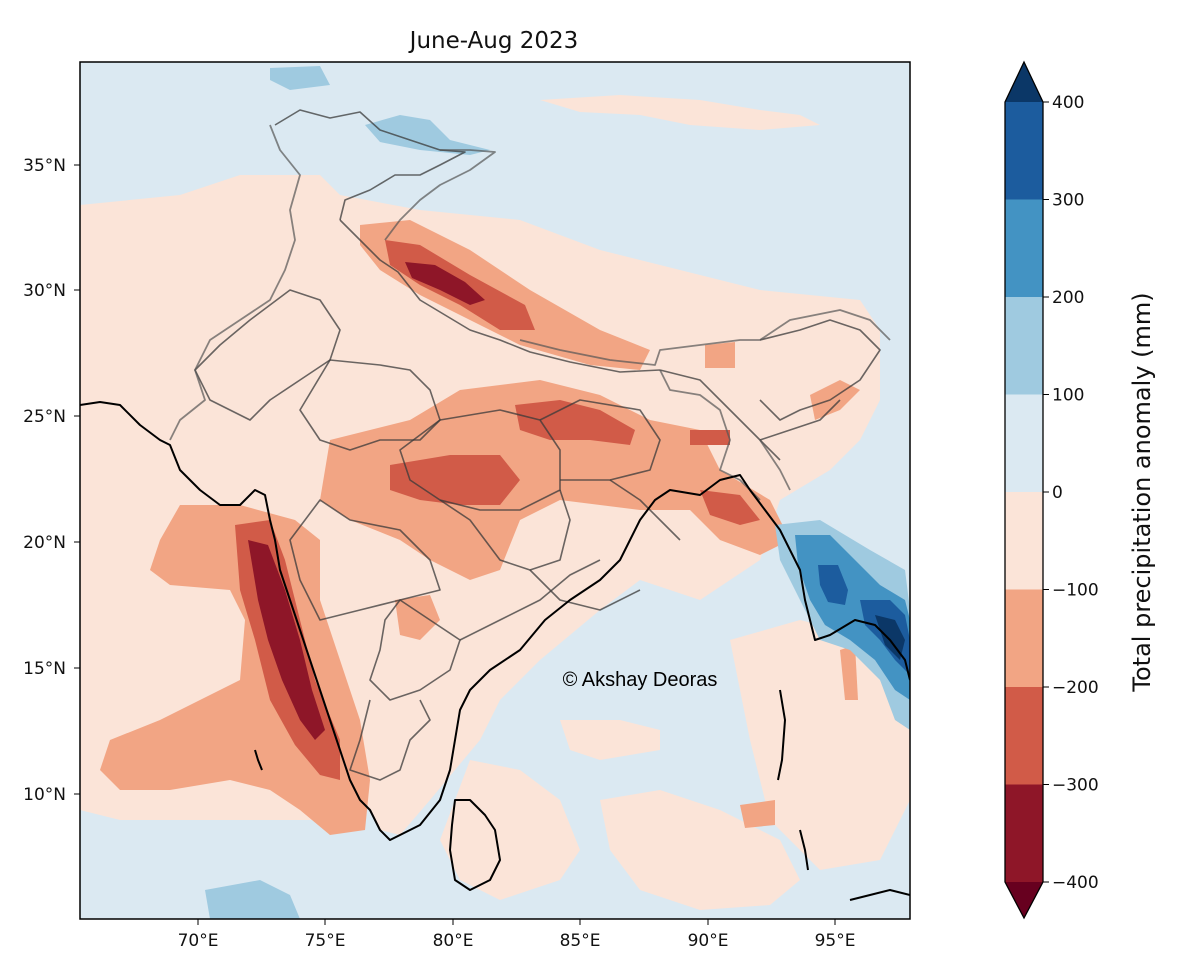  What do you see at coordinates (455, 480) in the screenshot?
I see `field-minus300-minus200-mp` at bounding box center [455, 480].